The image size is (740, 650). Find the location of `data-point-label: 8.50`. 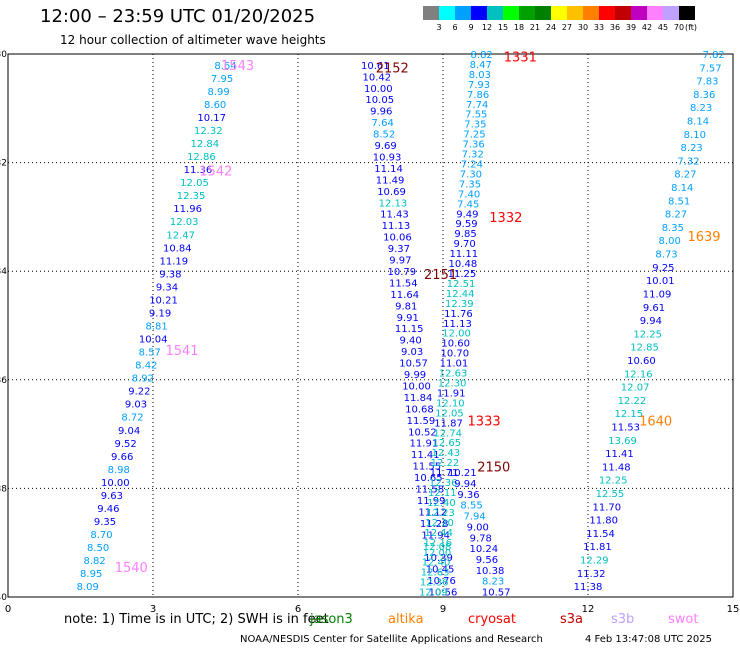

data-point-label: 8.50 is located at coordinates (98, 548).